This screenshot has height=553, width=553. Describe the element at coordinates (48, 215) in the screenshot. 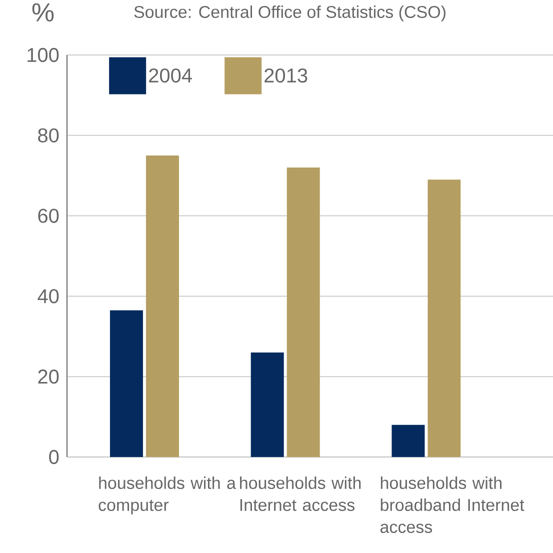

I see `y-tick-label: 60` at that location.